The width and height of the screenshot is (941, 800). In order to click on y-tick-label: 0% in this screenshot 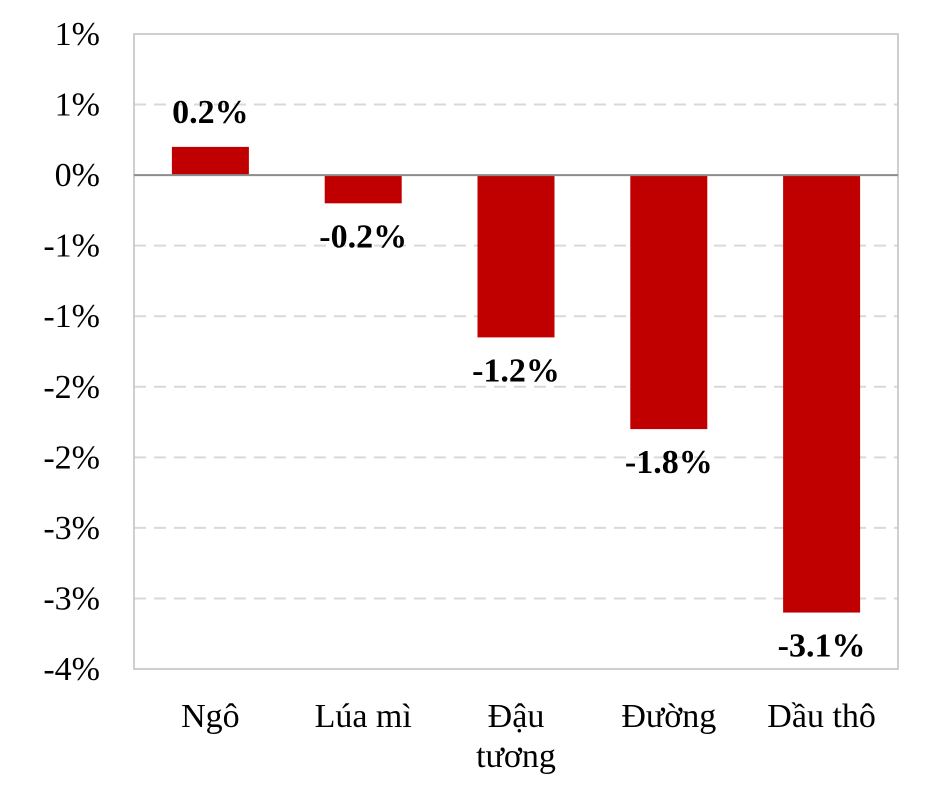, I will do `click(77, 175)`.